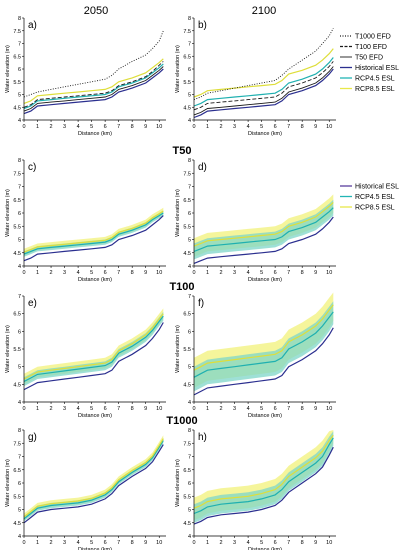 This screenshot has height=550, width=400. I want to click on panel-label: b), so click(202, 25).